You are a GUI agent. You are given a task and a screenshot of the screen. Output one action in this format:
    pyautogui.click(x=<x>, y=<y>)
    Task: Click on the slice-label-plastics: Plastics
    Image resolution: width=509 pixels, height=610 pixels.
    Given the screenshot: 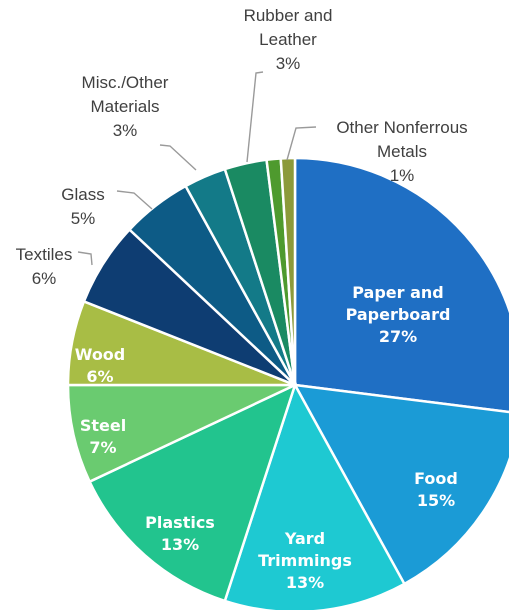 What is the action you would take?
    pyautogui.click(x=180, y=522)
    